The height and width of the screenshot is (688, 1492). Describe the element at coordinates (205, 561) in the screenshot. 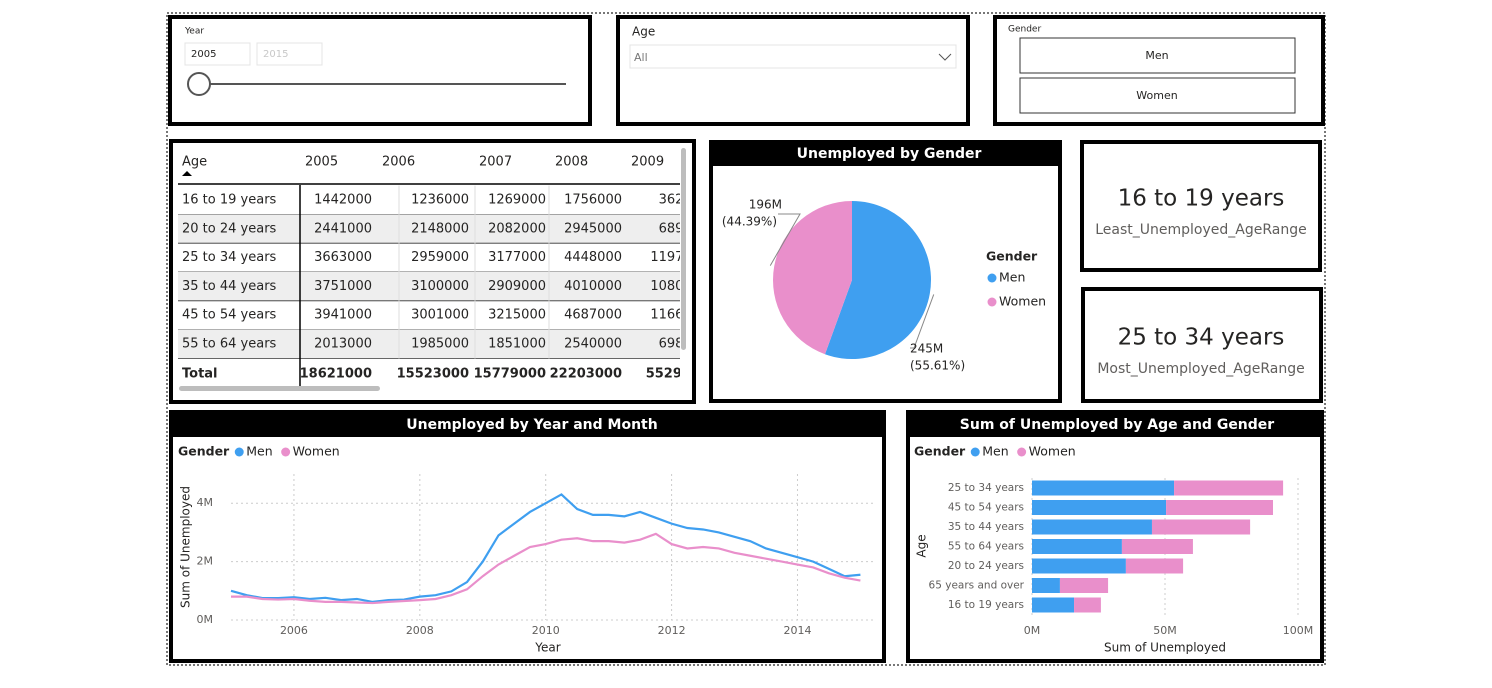

I see `y-tick-label: 2M` at that location.